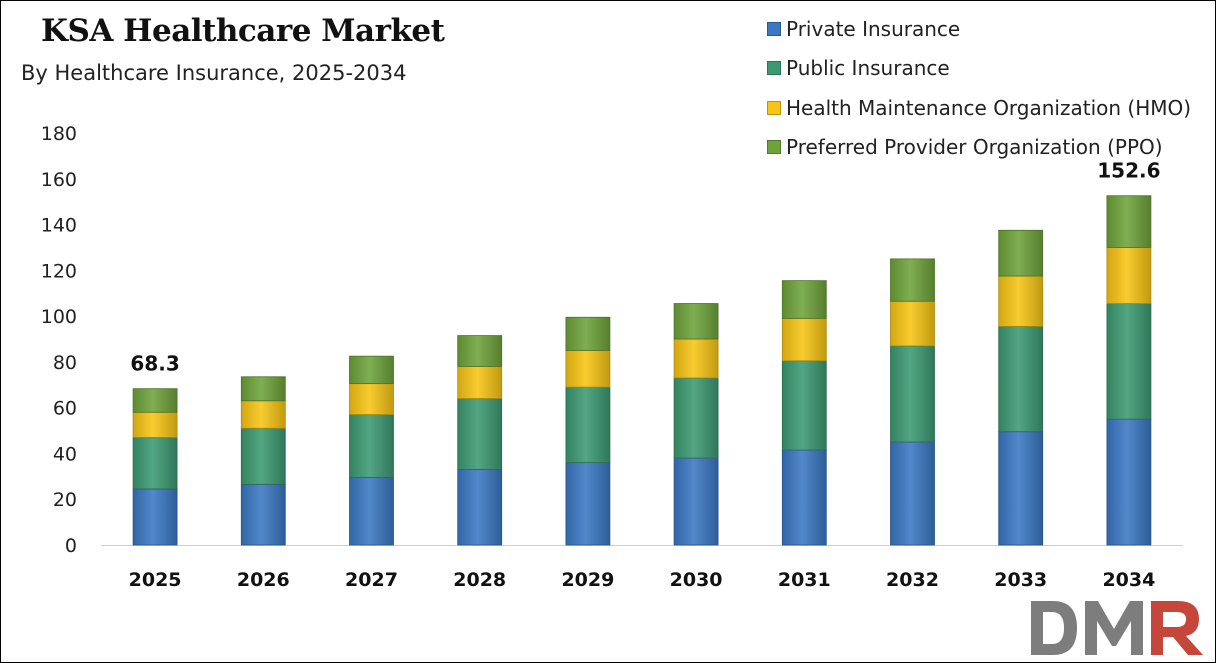 This screenshot has width=1216, height=663. I want to click on legend-item-ppo: Preferred Provider Organization (PPO), so click(979, 148).